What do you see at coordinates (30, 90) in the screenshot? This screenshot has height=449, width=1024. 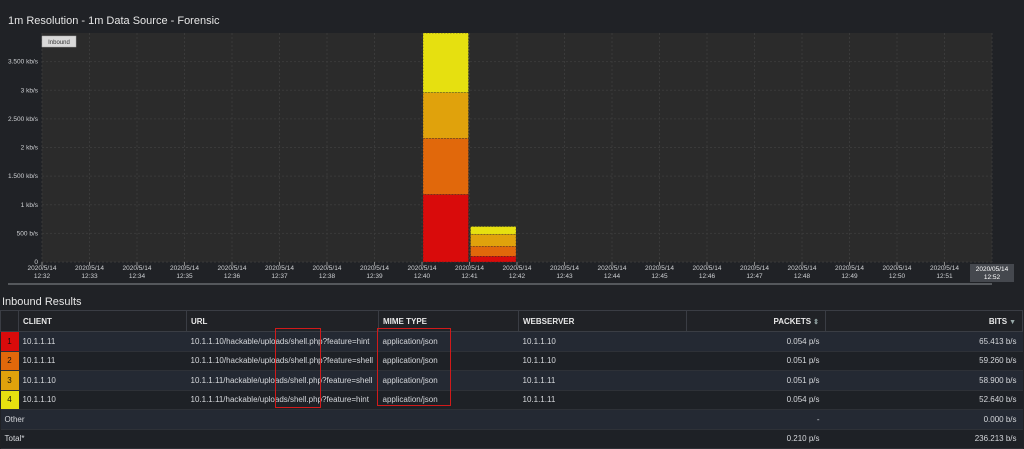 I see `y-tick-label: 3 kb/s` at bounding box center [30, 90].